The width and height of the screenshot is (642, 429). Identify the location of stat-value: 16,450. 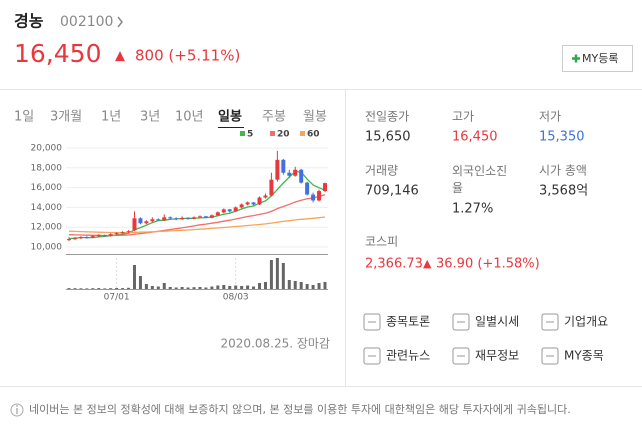
(475, 137).